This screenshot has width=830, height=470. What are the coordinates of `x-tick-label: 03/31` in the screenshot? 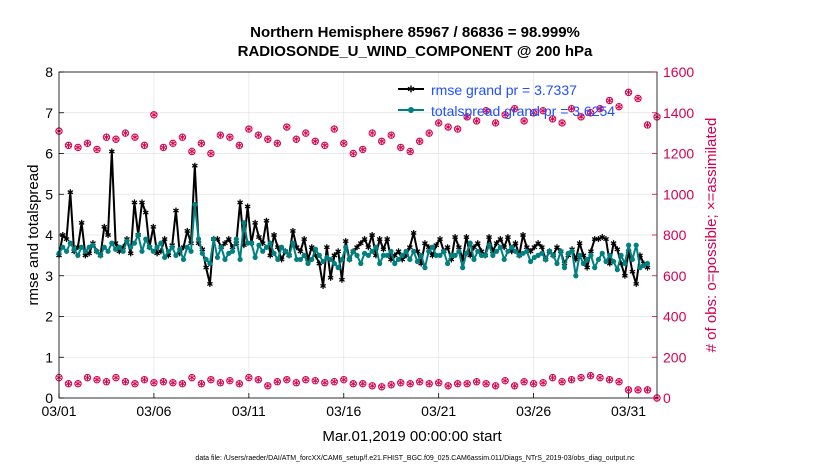 It's located at (628, 411).